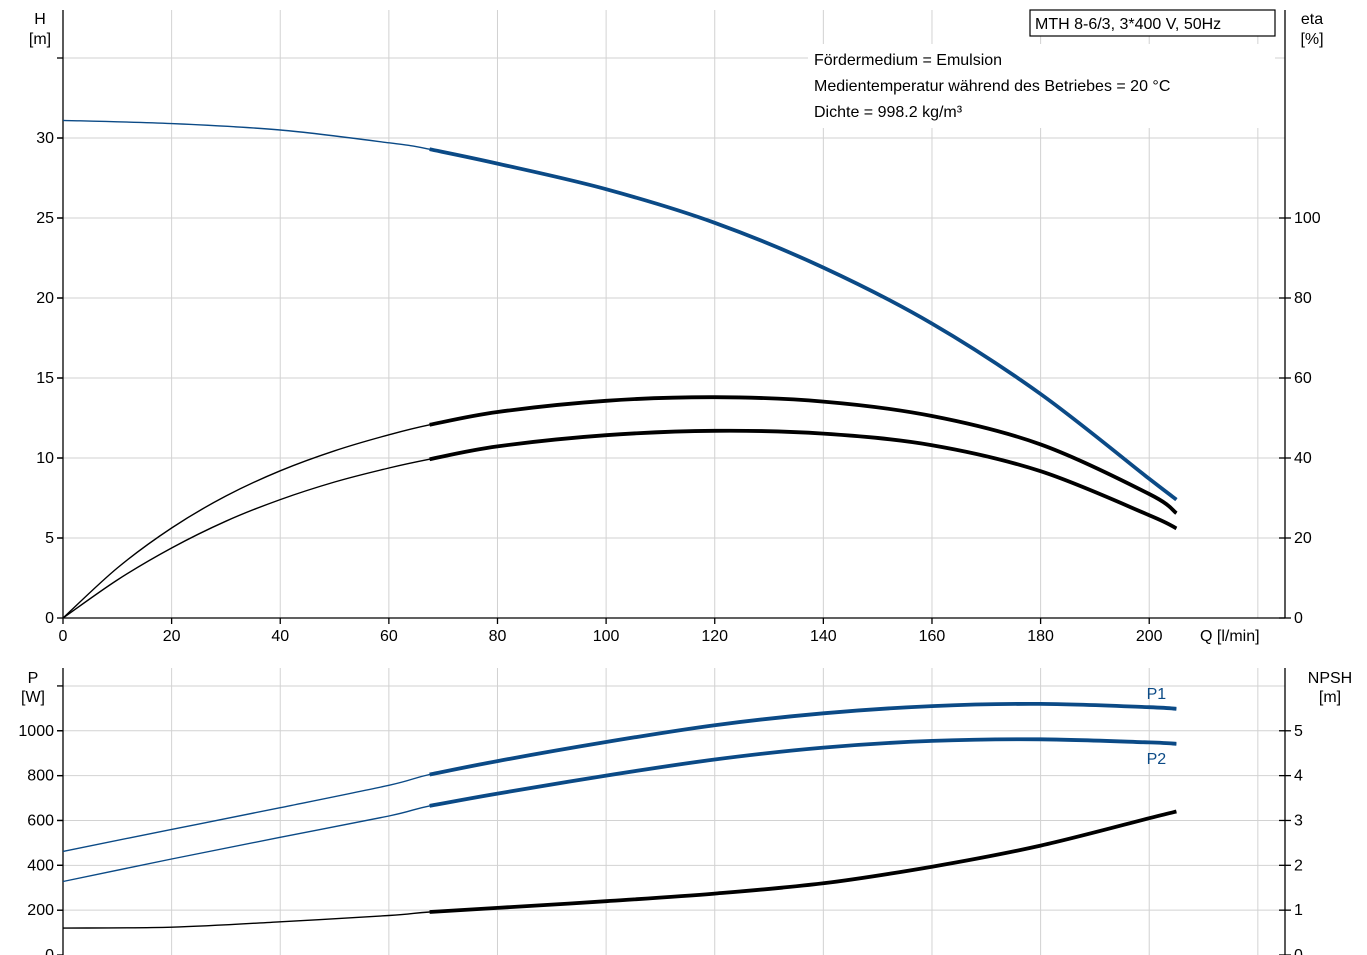  I want to click on top-left-tick-label: 5, so click(49, 538).